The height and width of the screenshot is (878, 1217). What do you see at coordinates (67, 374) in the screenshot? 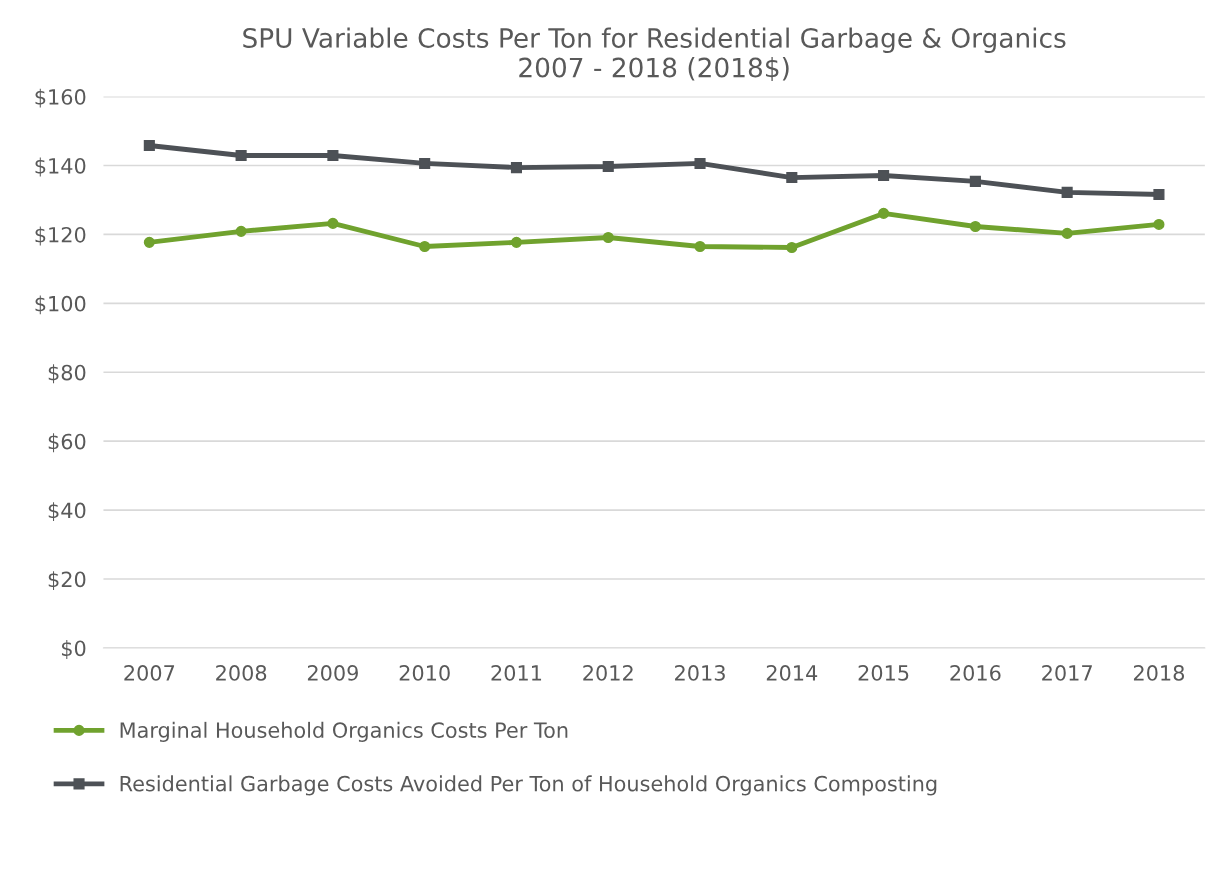
I see `y-tick-label: $80` at bounding box center [67, 374].